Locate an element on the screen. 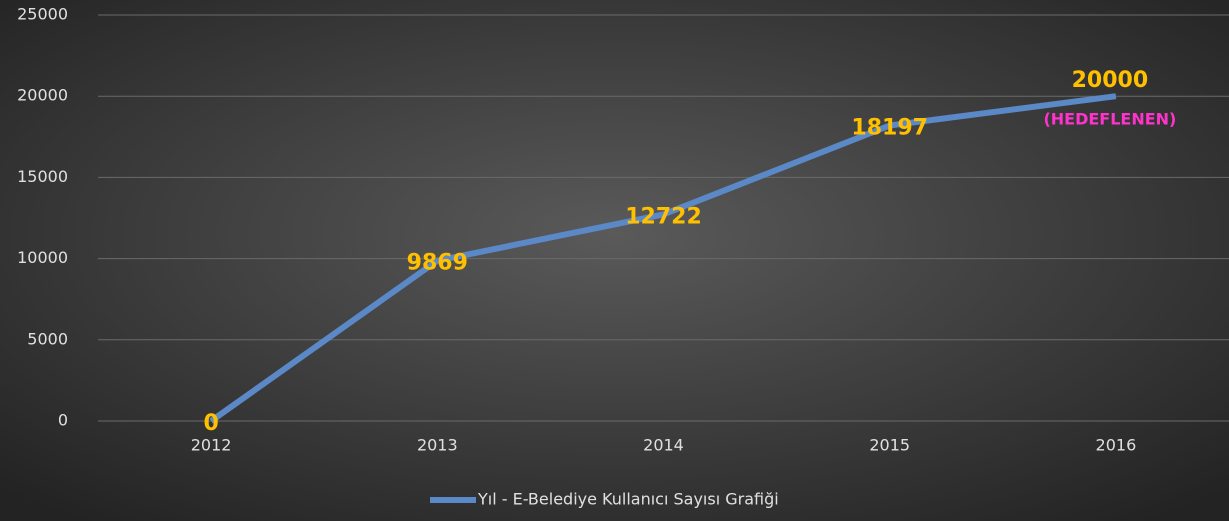  y-tick-label: 10000 is located at coordinates (42, 257).